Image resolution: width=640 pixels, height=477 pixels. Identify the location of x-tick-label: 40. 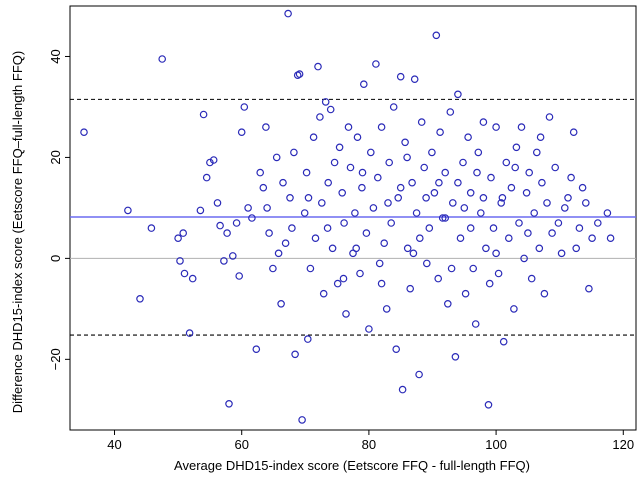
(114, 444).